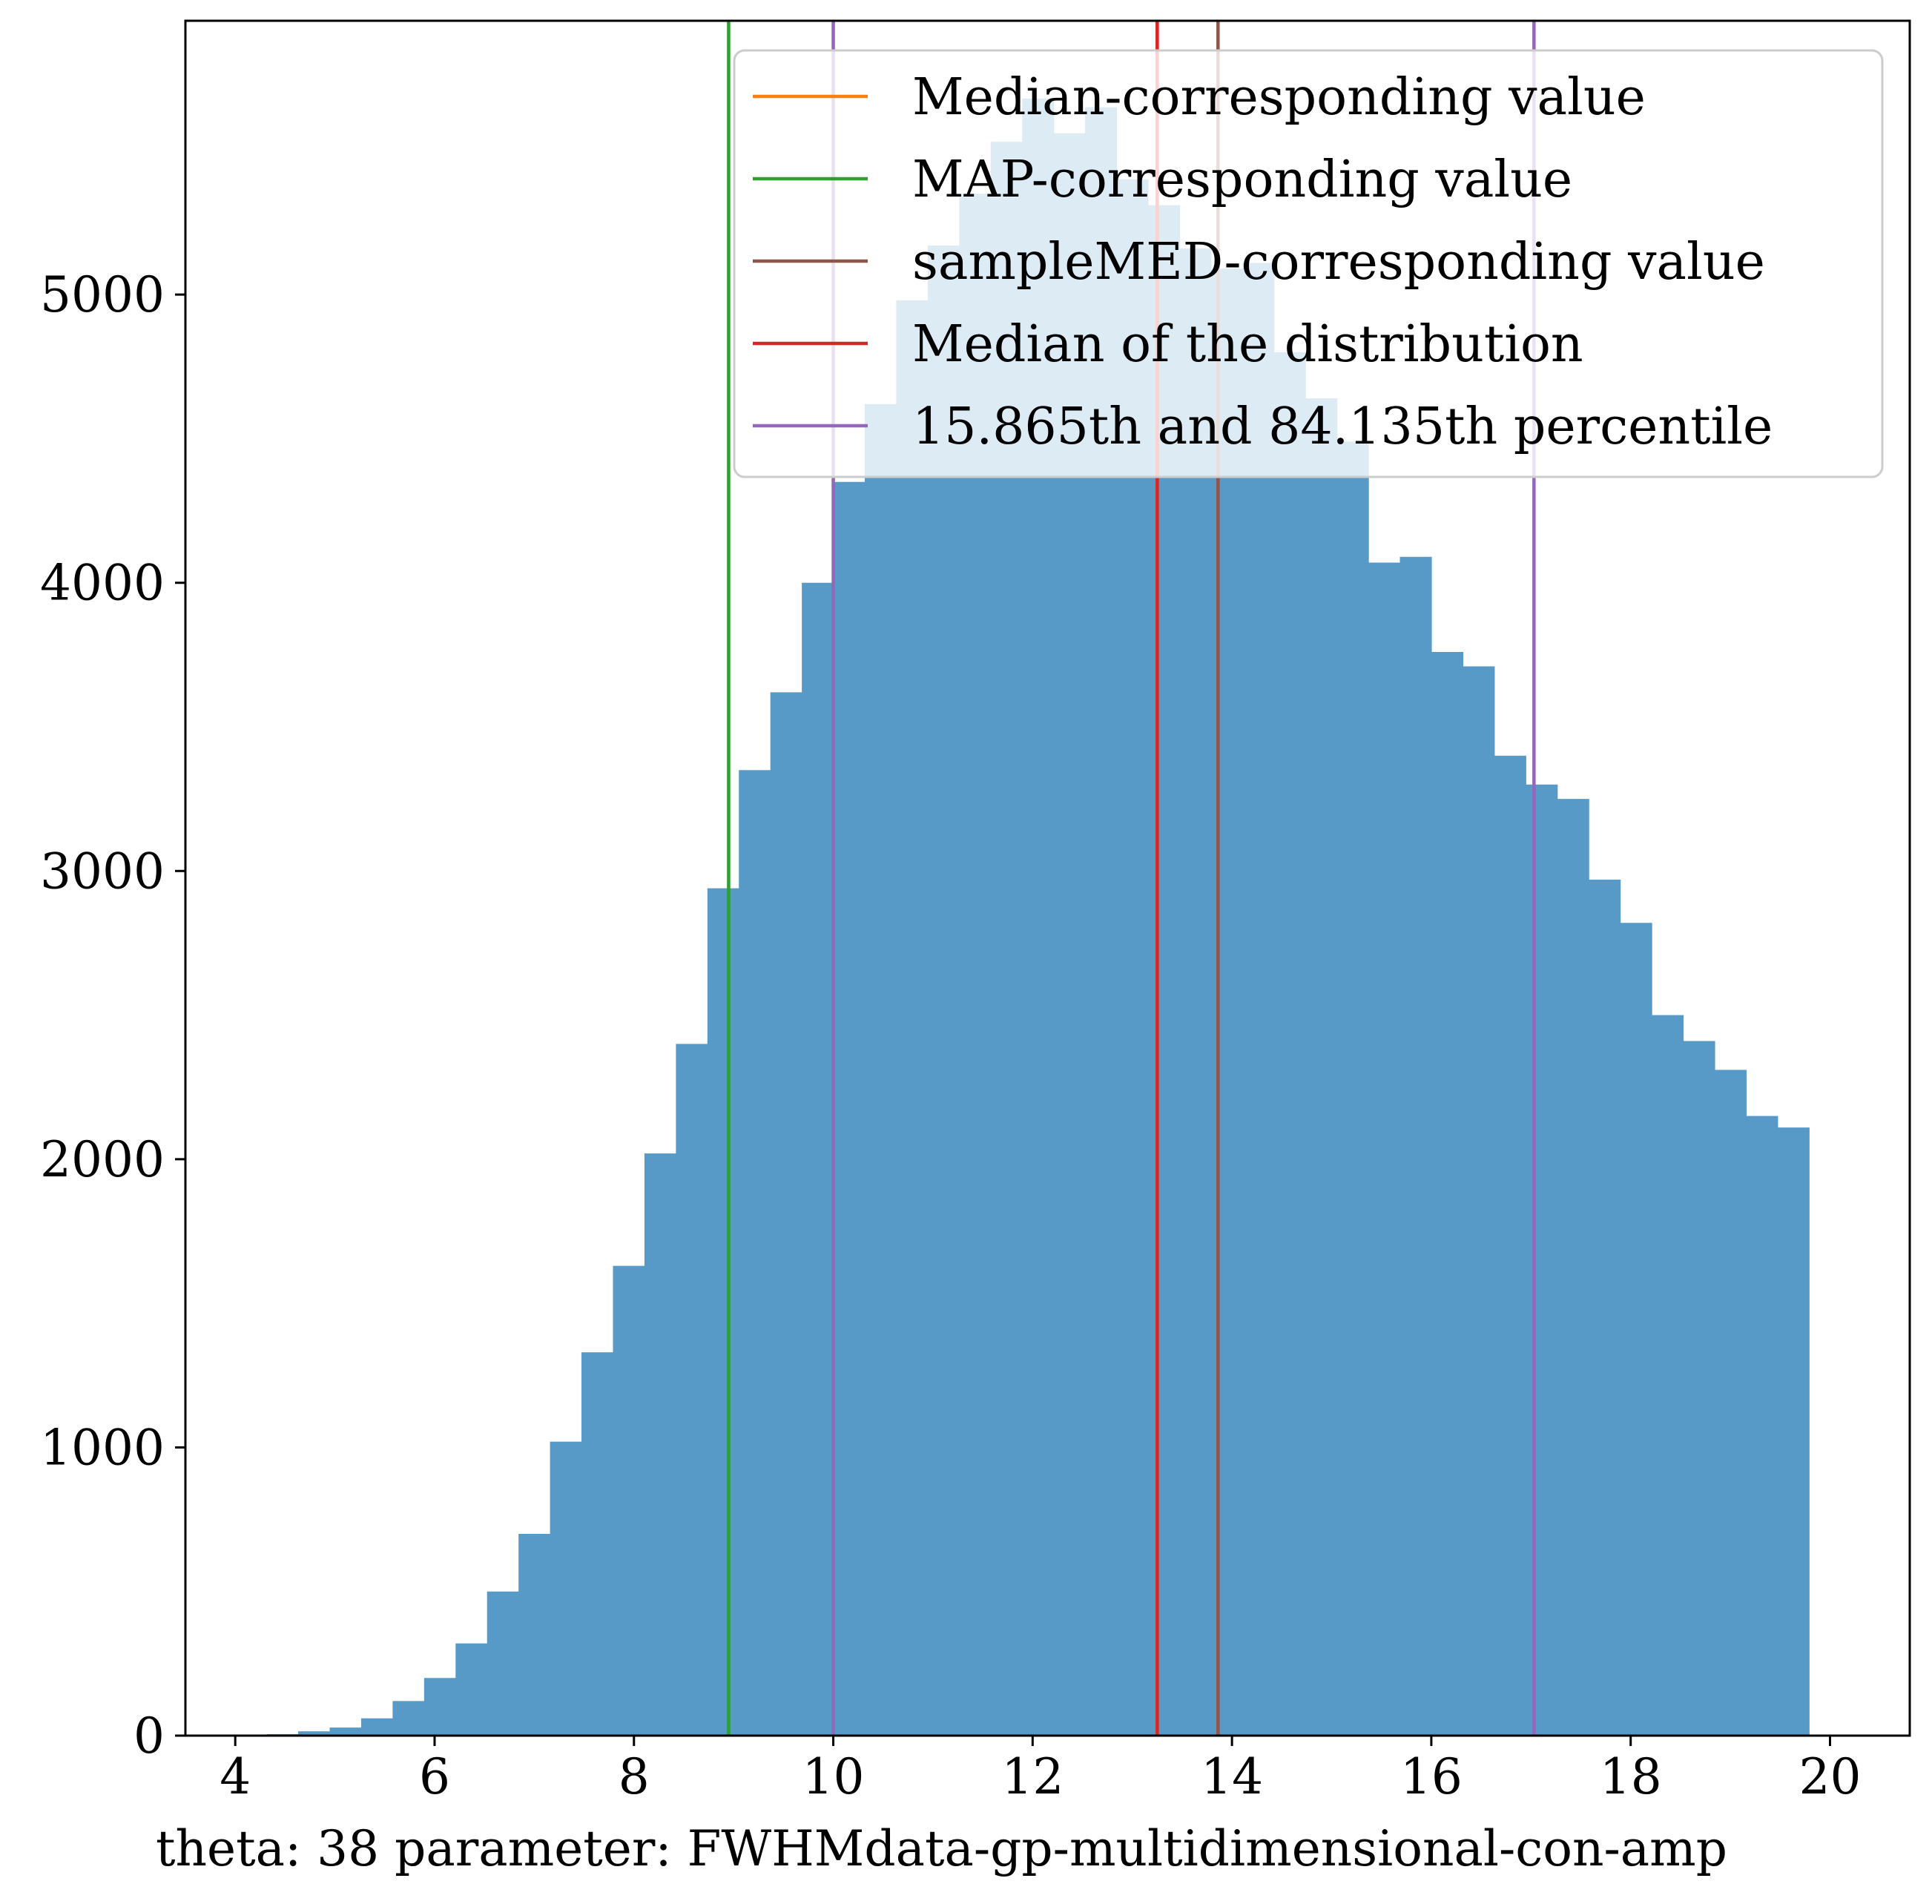  What do you see at coordinates (1342, 427) in the screenshot?
I see `legend-label: 15.865th and 84.135th percentile` at bounding box center [1342, 427].